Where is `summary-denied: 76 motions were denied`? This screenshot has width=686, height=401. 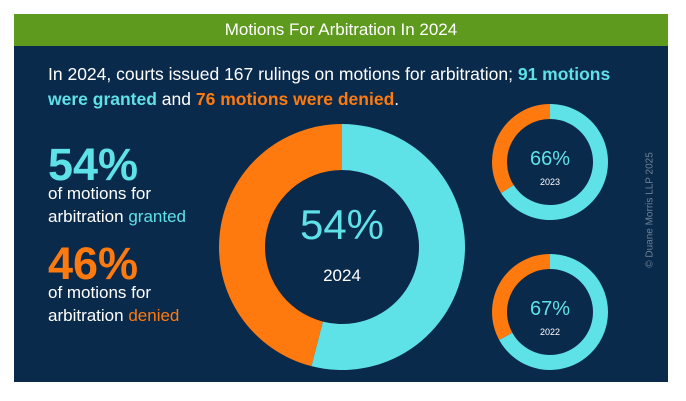 summary-denied: 76 motions were denied is located at coordinates (295, 99).